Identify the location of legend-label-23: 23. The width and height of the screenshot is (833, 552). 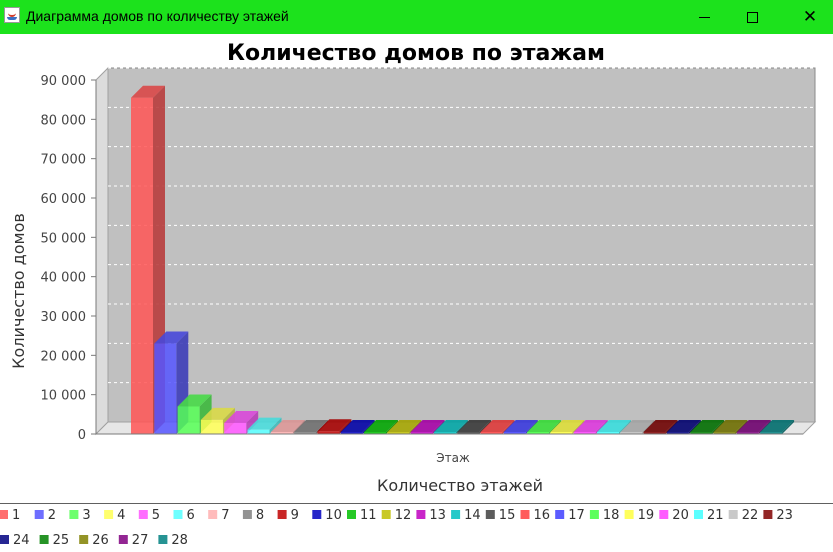
(784, 515).